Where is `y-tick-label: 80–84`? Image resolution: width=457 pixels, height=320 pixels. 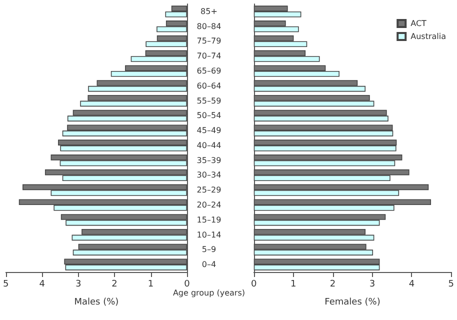 y-tick-label: 80–84 is located at coordinates (209, 26).